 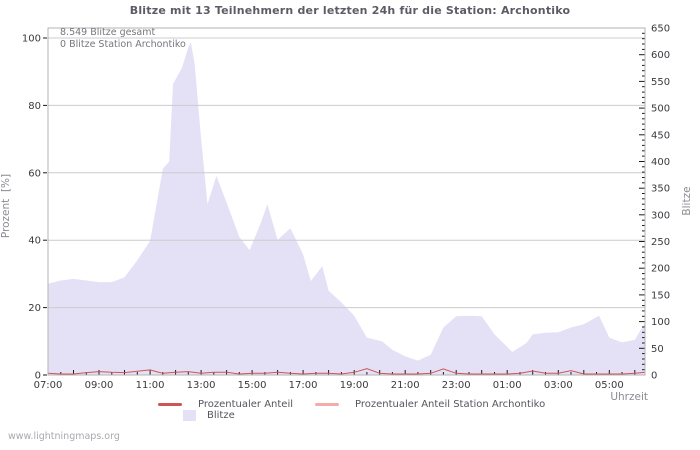 I want to click on right-tick-label: 650, so click(x=660, y=29).